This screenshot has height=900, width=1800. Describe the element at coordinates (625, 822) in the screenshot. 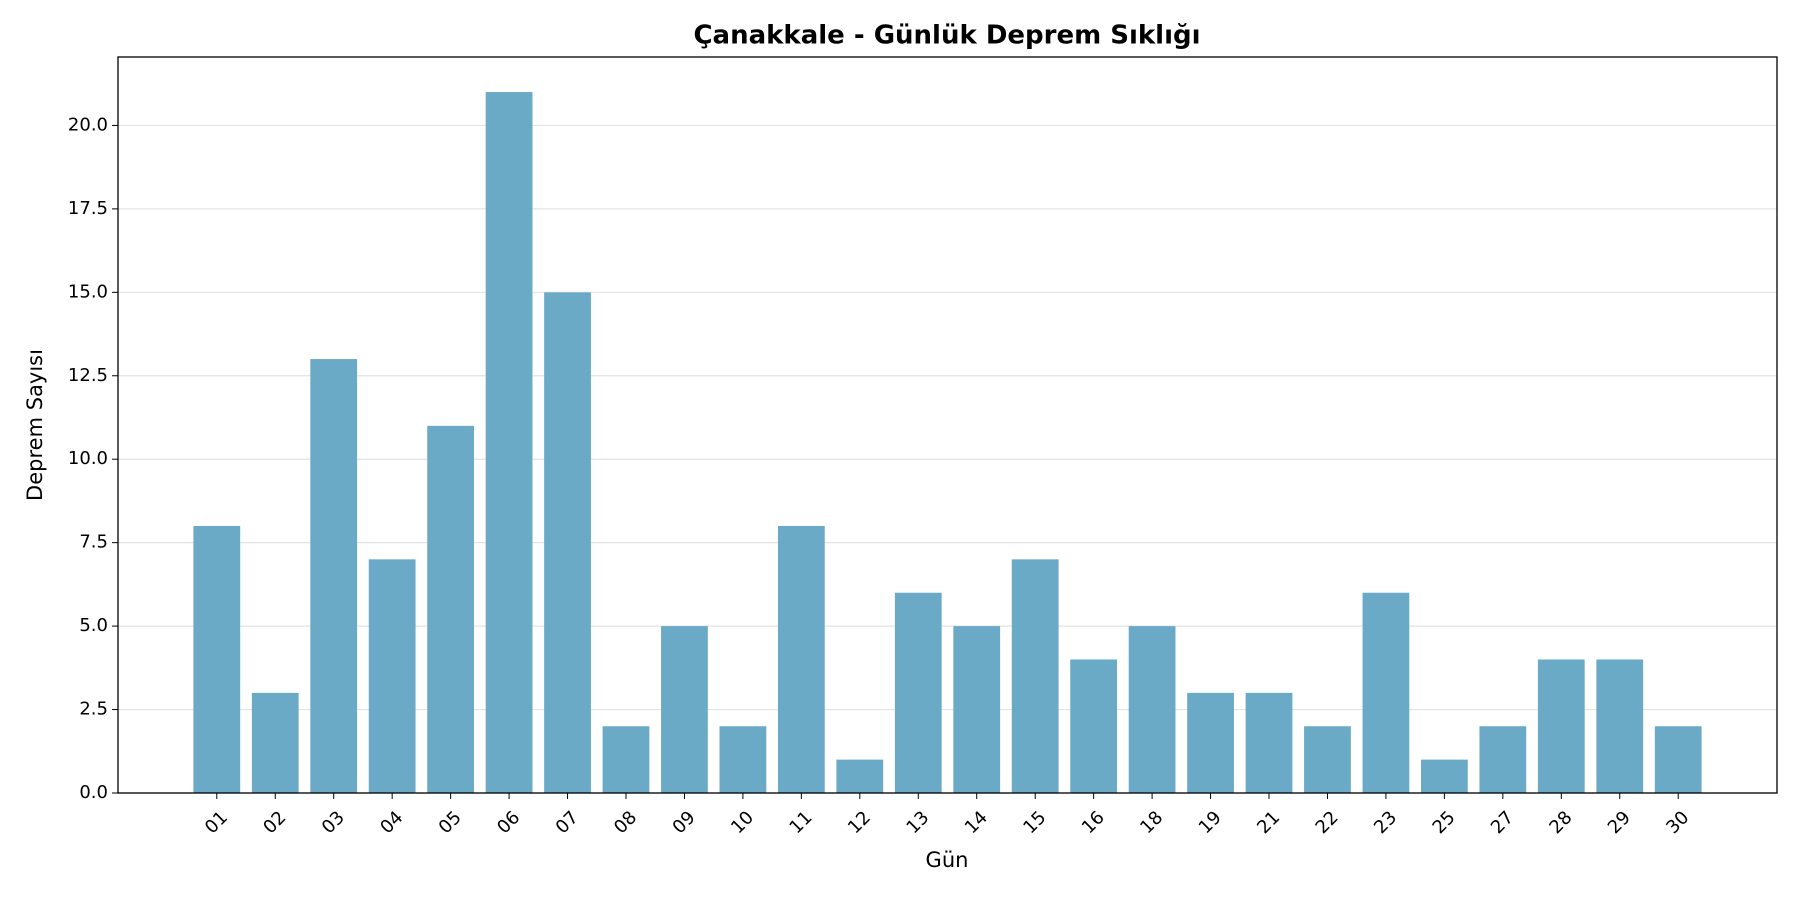

I see `x-tick-label: 08` at that location.